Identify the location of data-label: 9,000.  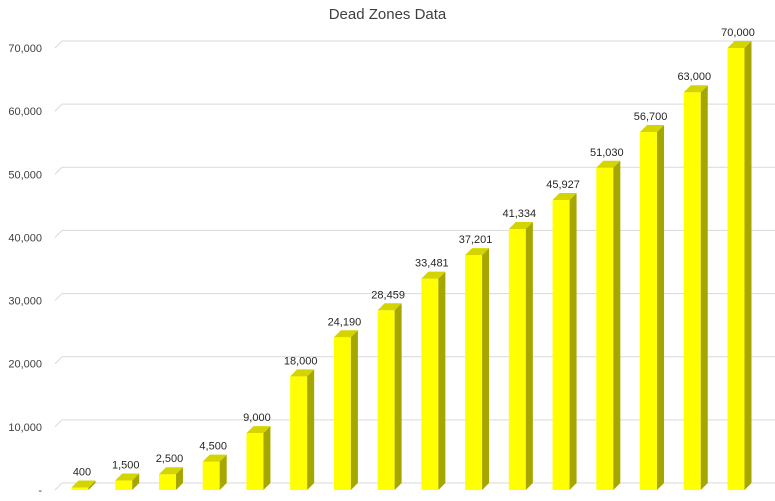
(257, 418).